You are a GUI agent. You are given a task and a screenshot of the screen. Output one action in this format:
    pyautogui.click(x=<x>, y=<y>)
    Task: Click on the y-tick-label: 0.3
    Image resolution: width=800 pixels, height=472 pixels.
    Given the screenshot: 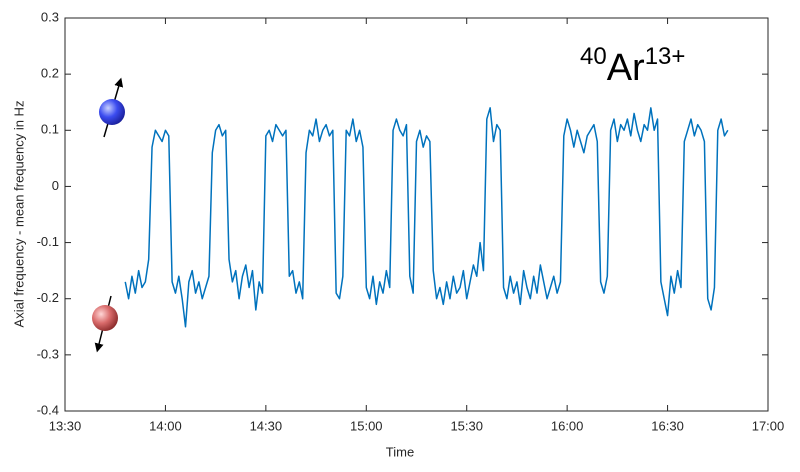 What is the action you would take?
    pyautogui.click(x=50, y=16)
    